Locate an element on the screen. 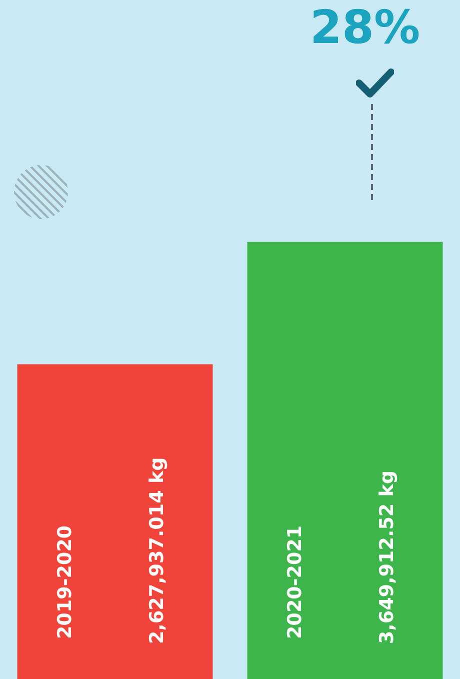 The image size is (460, 679). x-tick-label: 2019-2020 is located at coordinates (65, 582).